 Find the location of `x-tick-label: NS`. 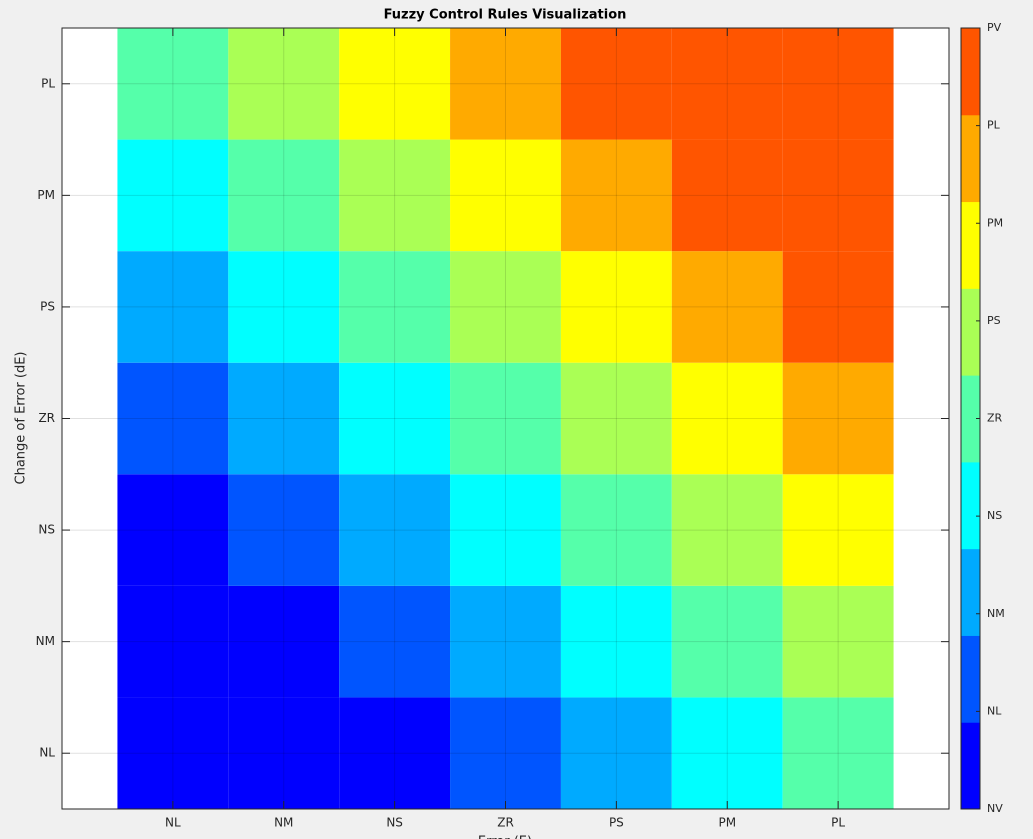

x-tick-label: NS is located at coordinates (394, 823).